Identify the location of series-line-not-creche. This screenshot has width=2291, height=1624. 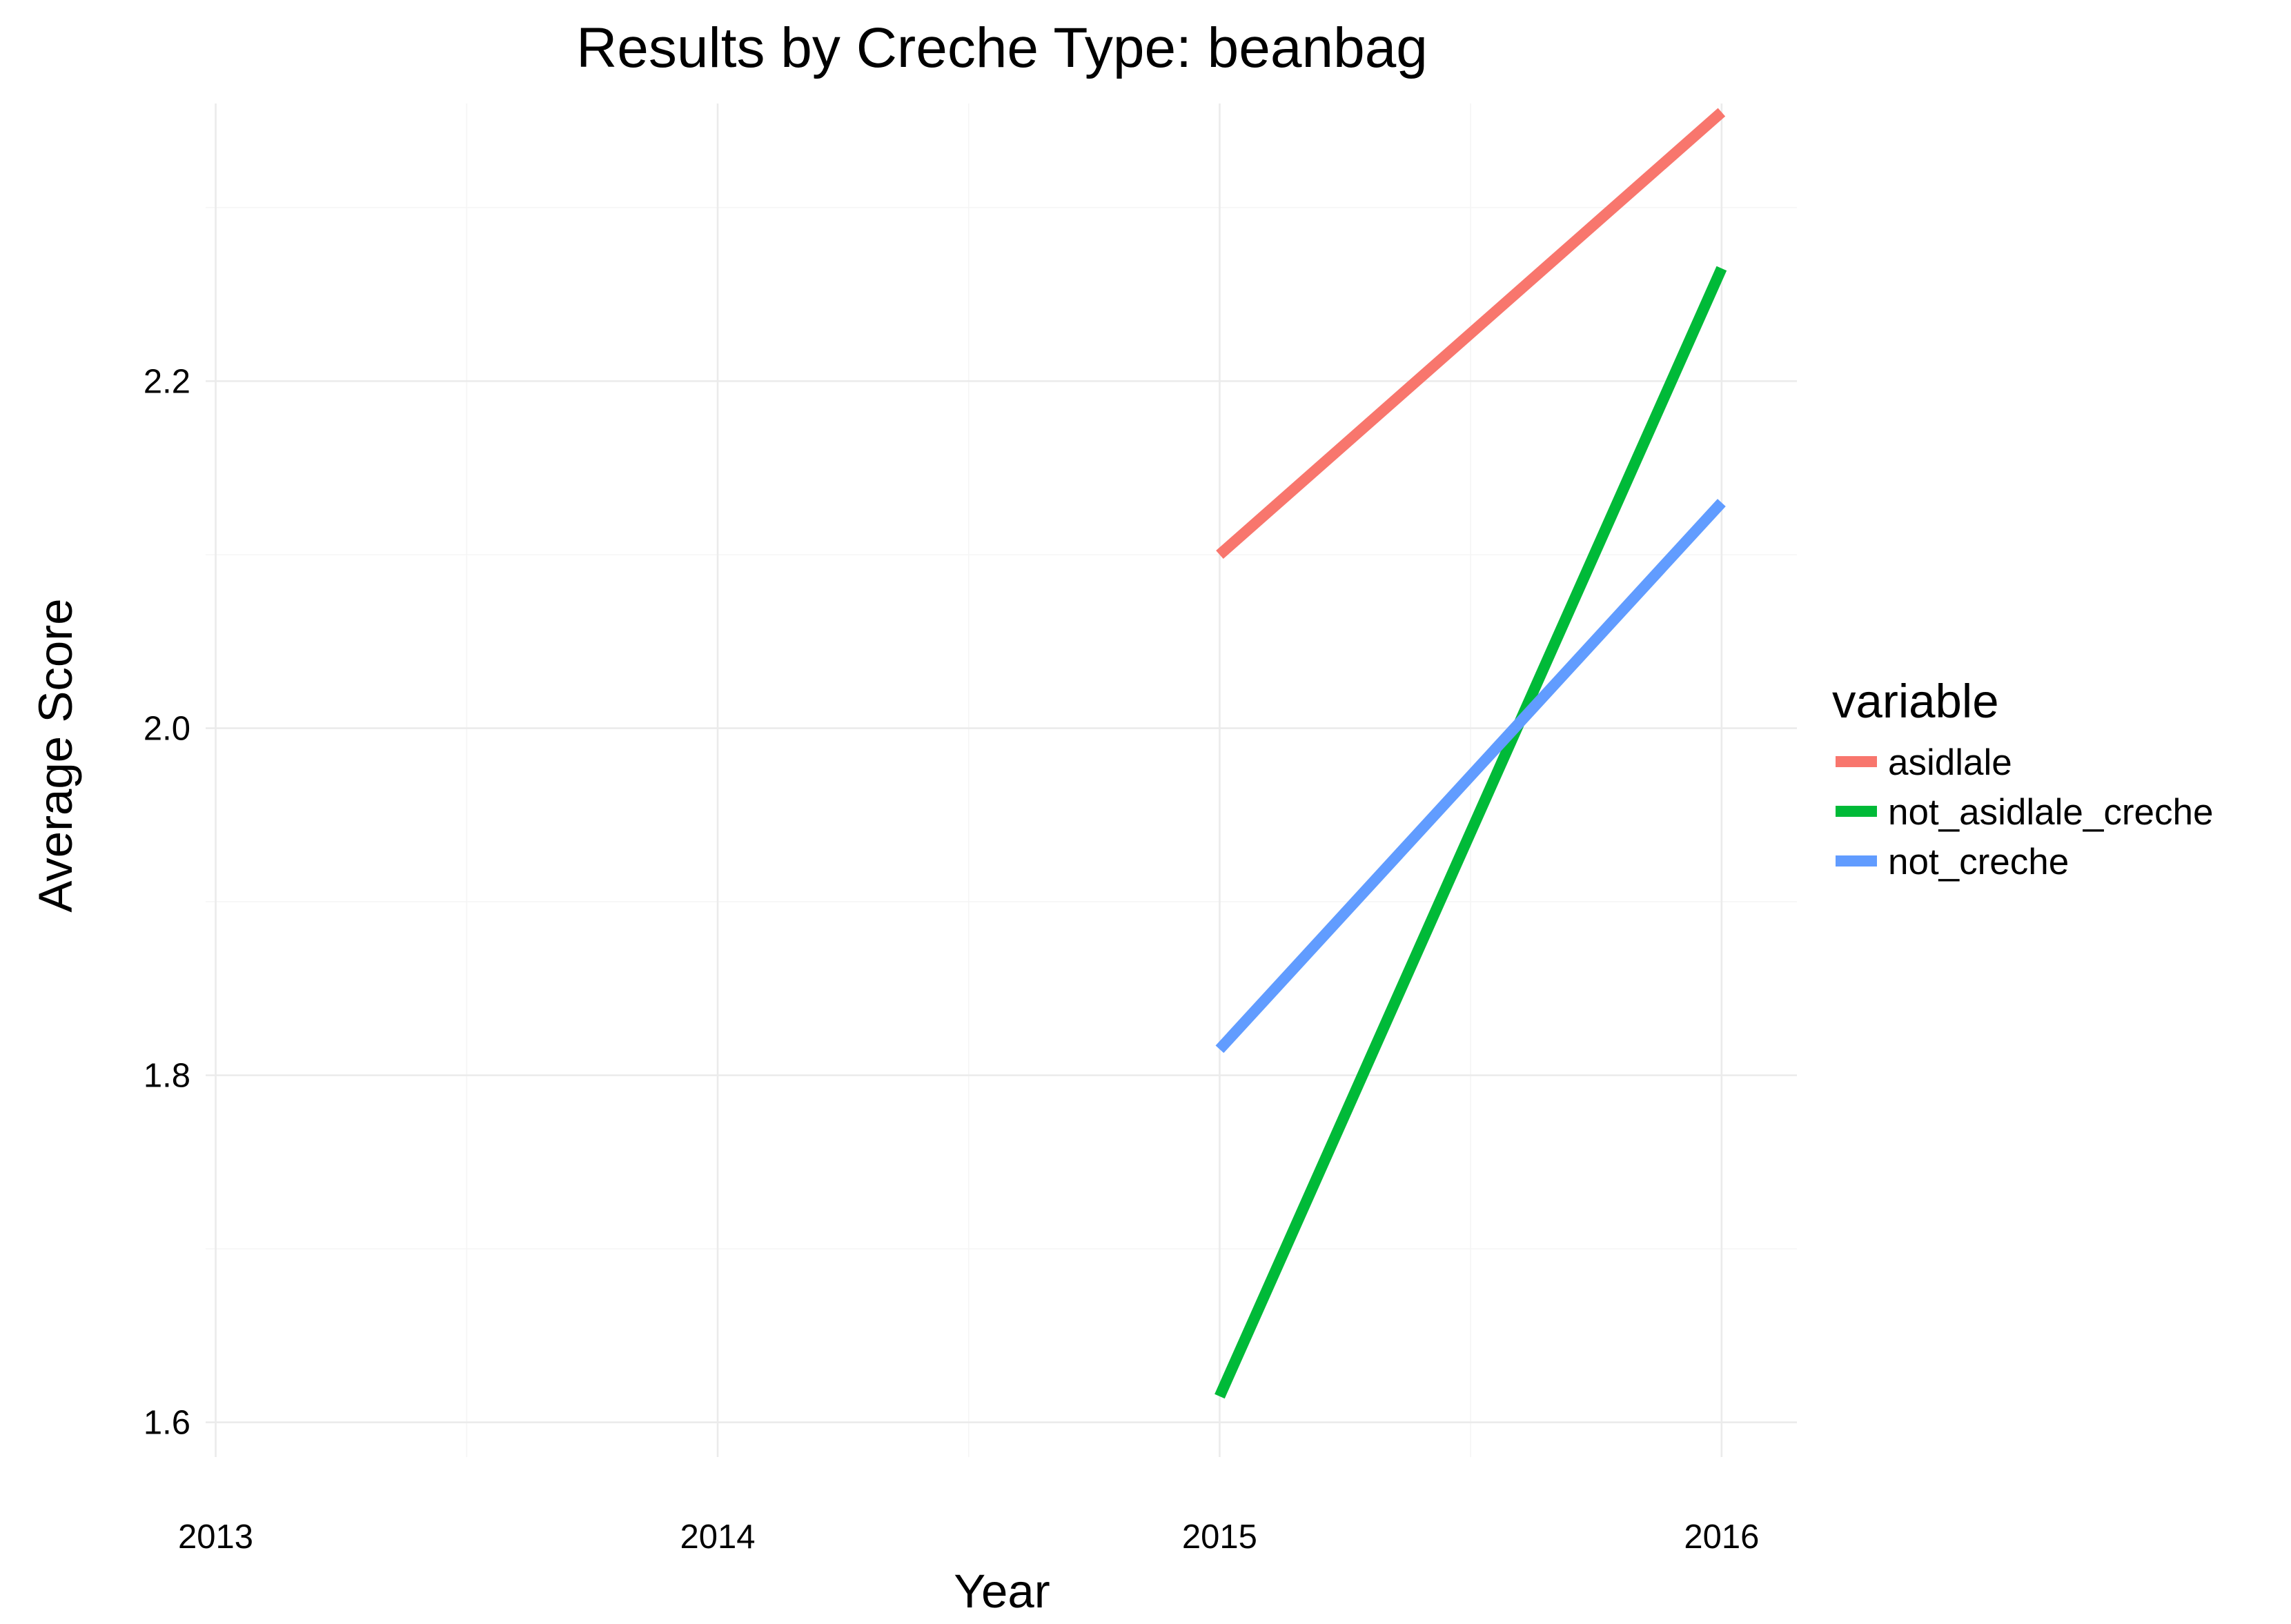
(1471, 776).